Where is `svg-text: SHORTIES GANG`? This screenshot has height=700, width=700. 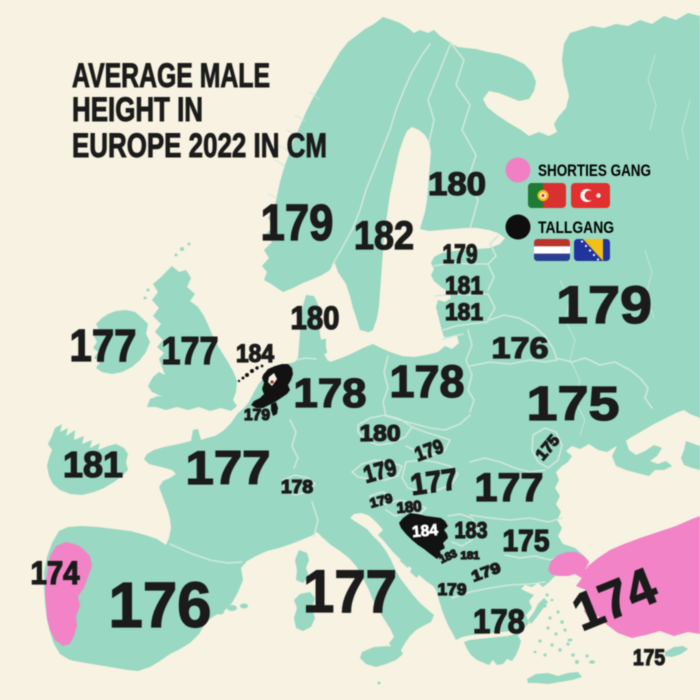
svg-text: SHORTIES GANG is located at coordinates (594, 170).